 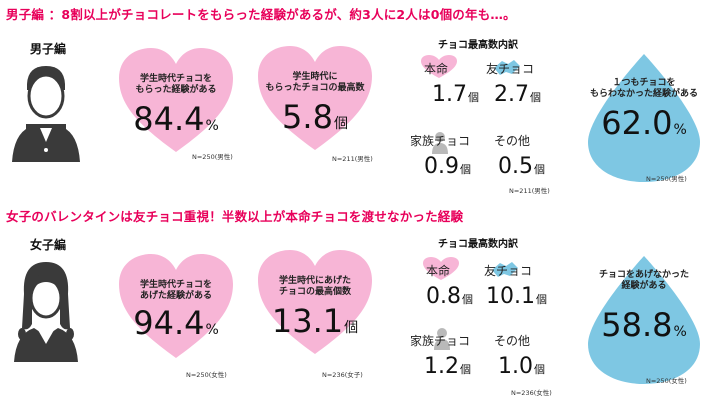 What do you see at coordinates (529, 191) in the screenshot?
I see `male-breakdown-note: N=211(男性)` at bounding box center [529, 191].